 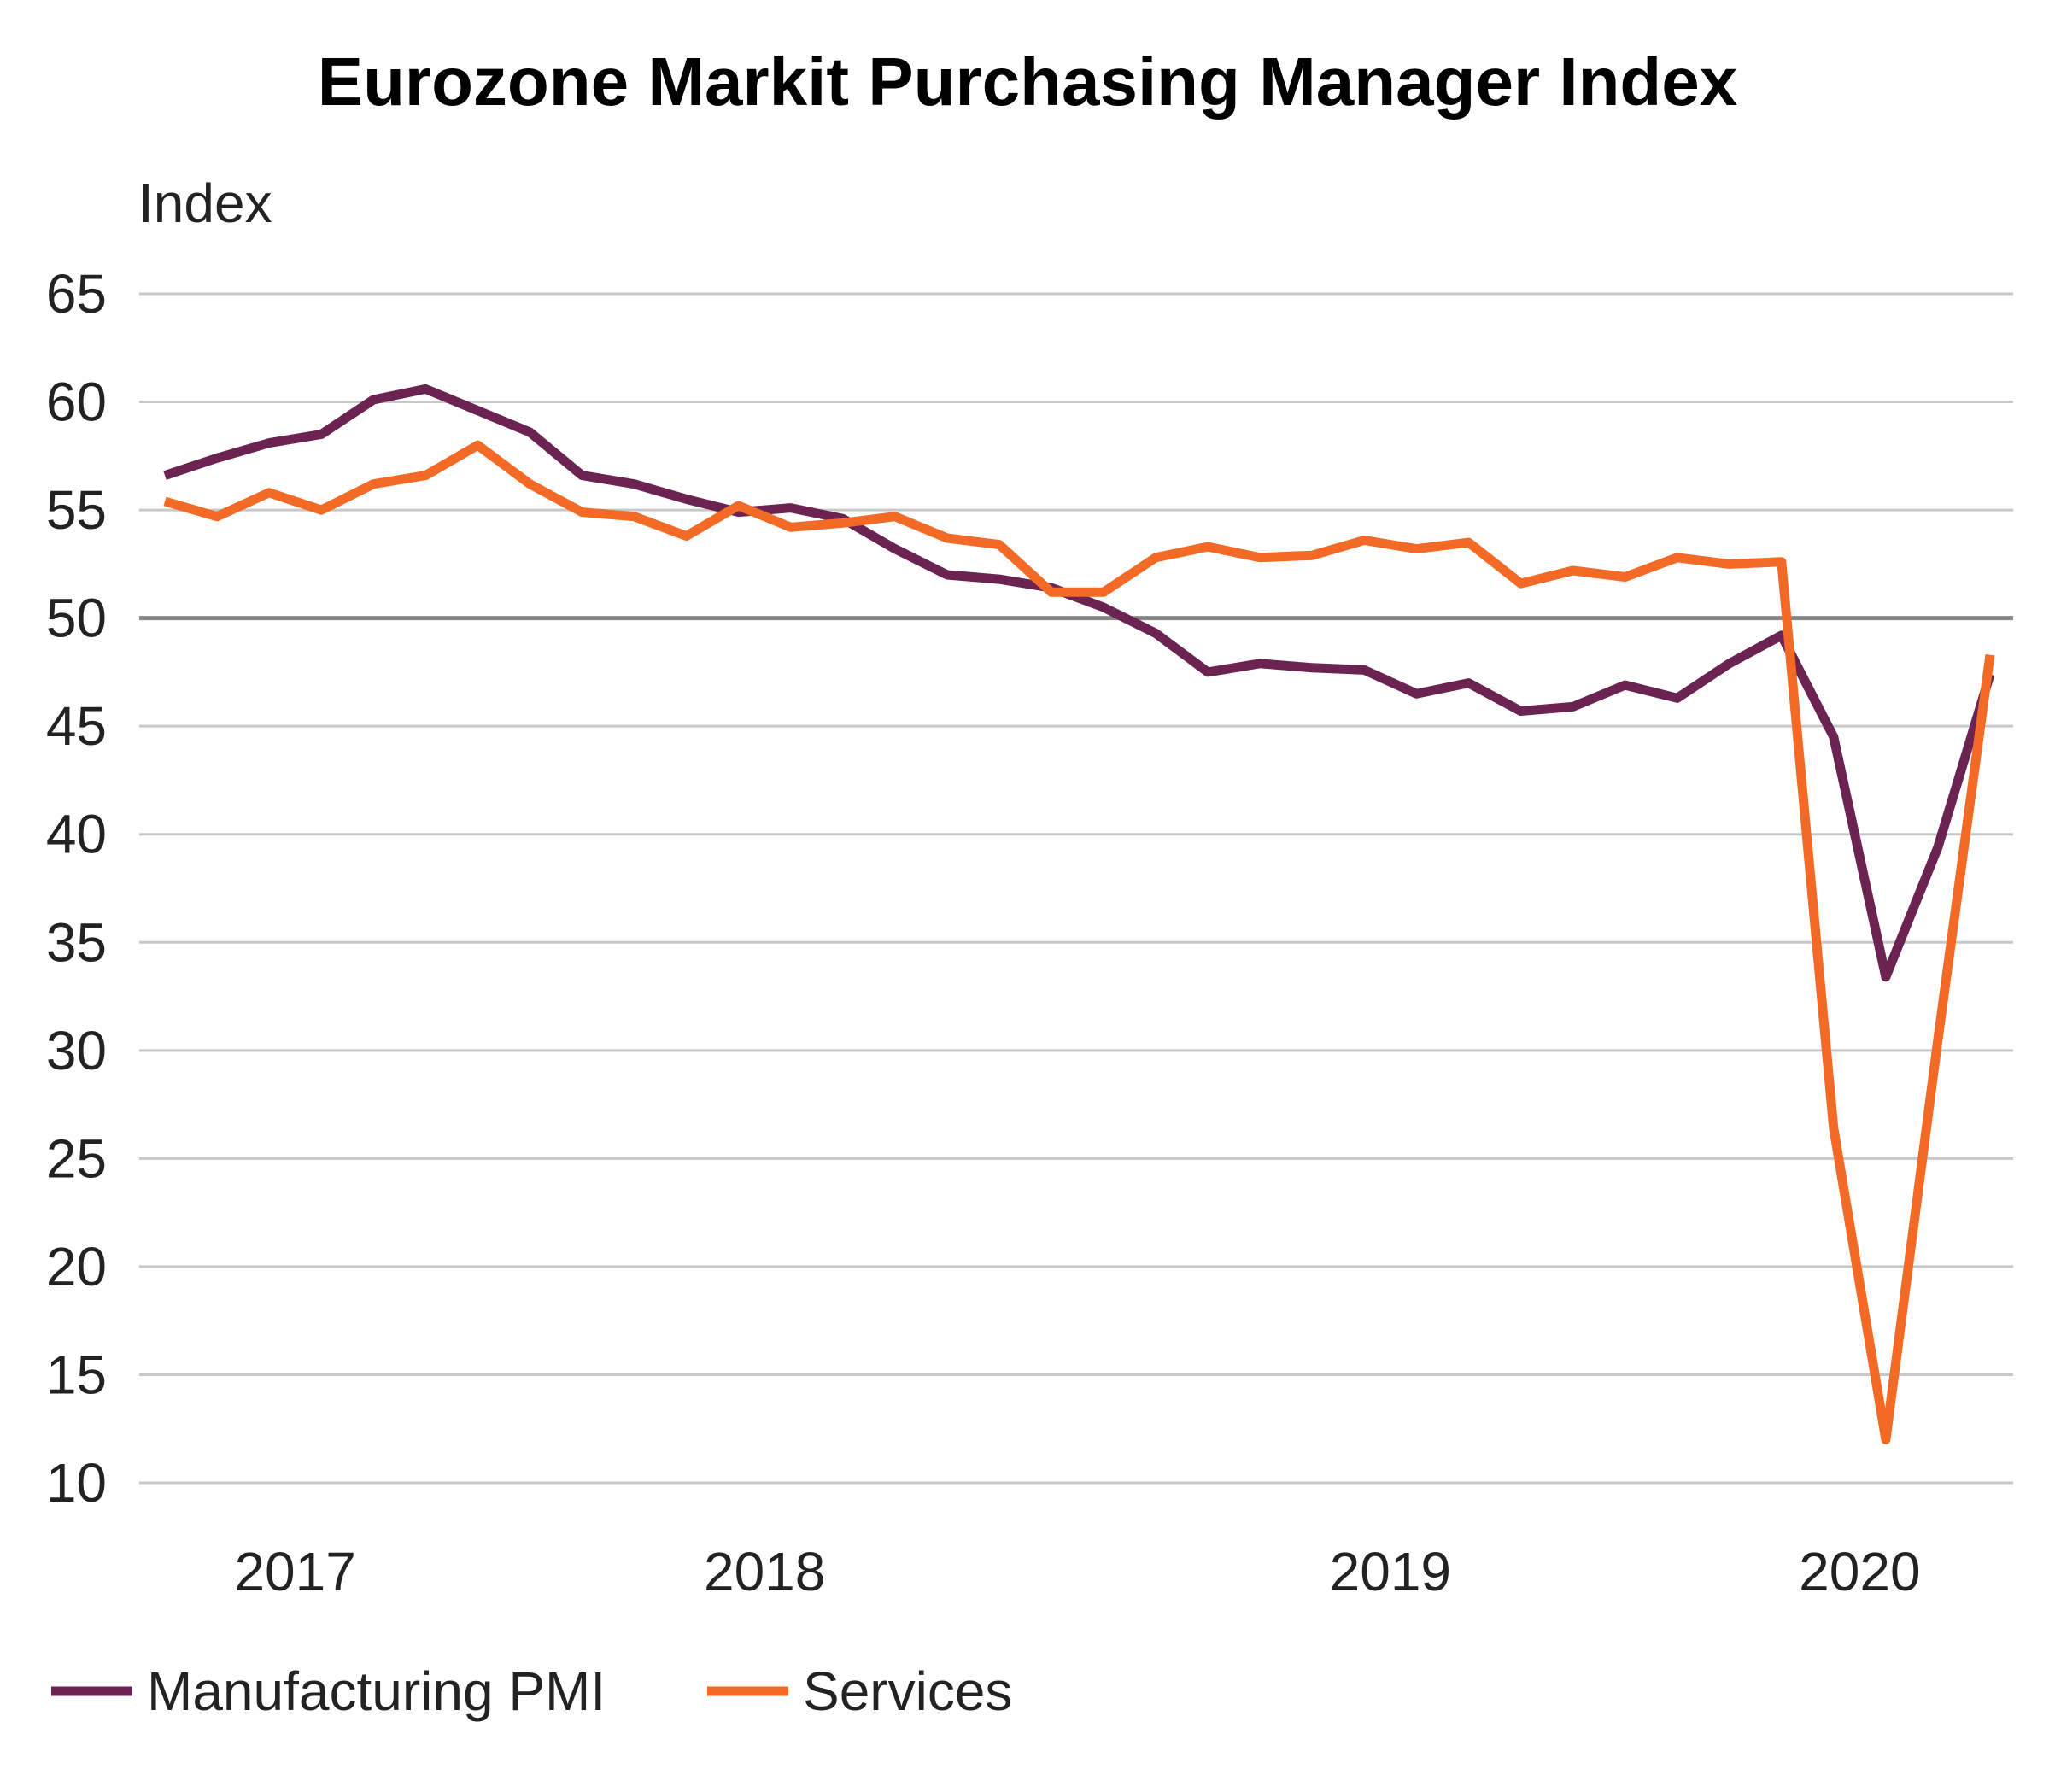 I want to click on y-tick-label-40: 40, so click(x=76, y=835).